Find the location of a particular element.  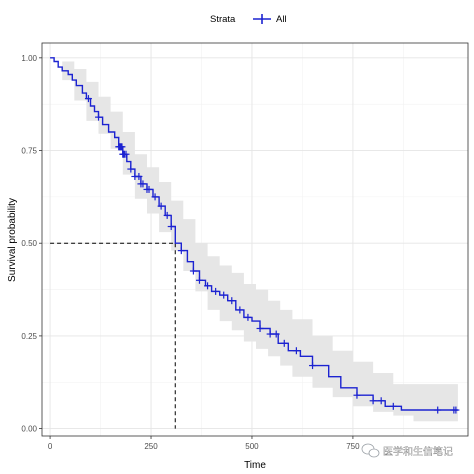

median-survival-lines is located at coordinates (113, 335).